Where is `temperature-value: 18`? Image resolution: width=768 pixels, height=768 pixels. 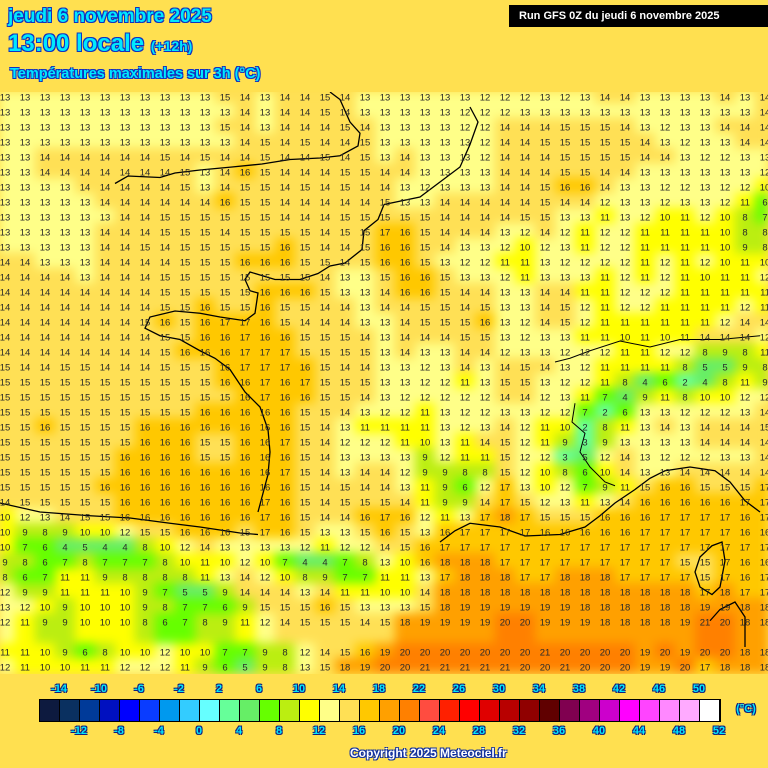
temperature-value: 18 is located at coordinates (465, 593).